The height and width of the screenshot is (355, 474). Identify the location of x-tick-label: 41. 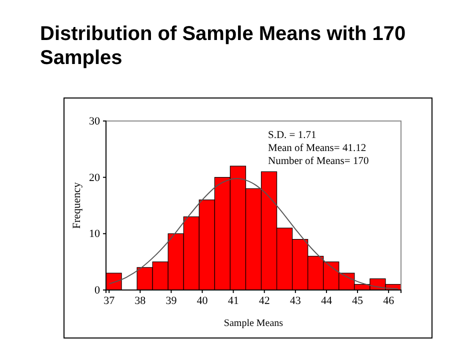
(233, 300).